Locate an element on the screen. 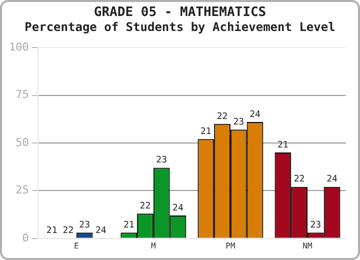 This screenshot has width=360, height=260. chart-title: GRADE 05 - MATHEMATICS is located at coordinates (180, 12).